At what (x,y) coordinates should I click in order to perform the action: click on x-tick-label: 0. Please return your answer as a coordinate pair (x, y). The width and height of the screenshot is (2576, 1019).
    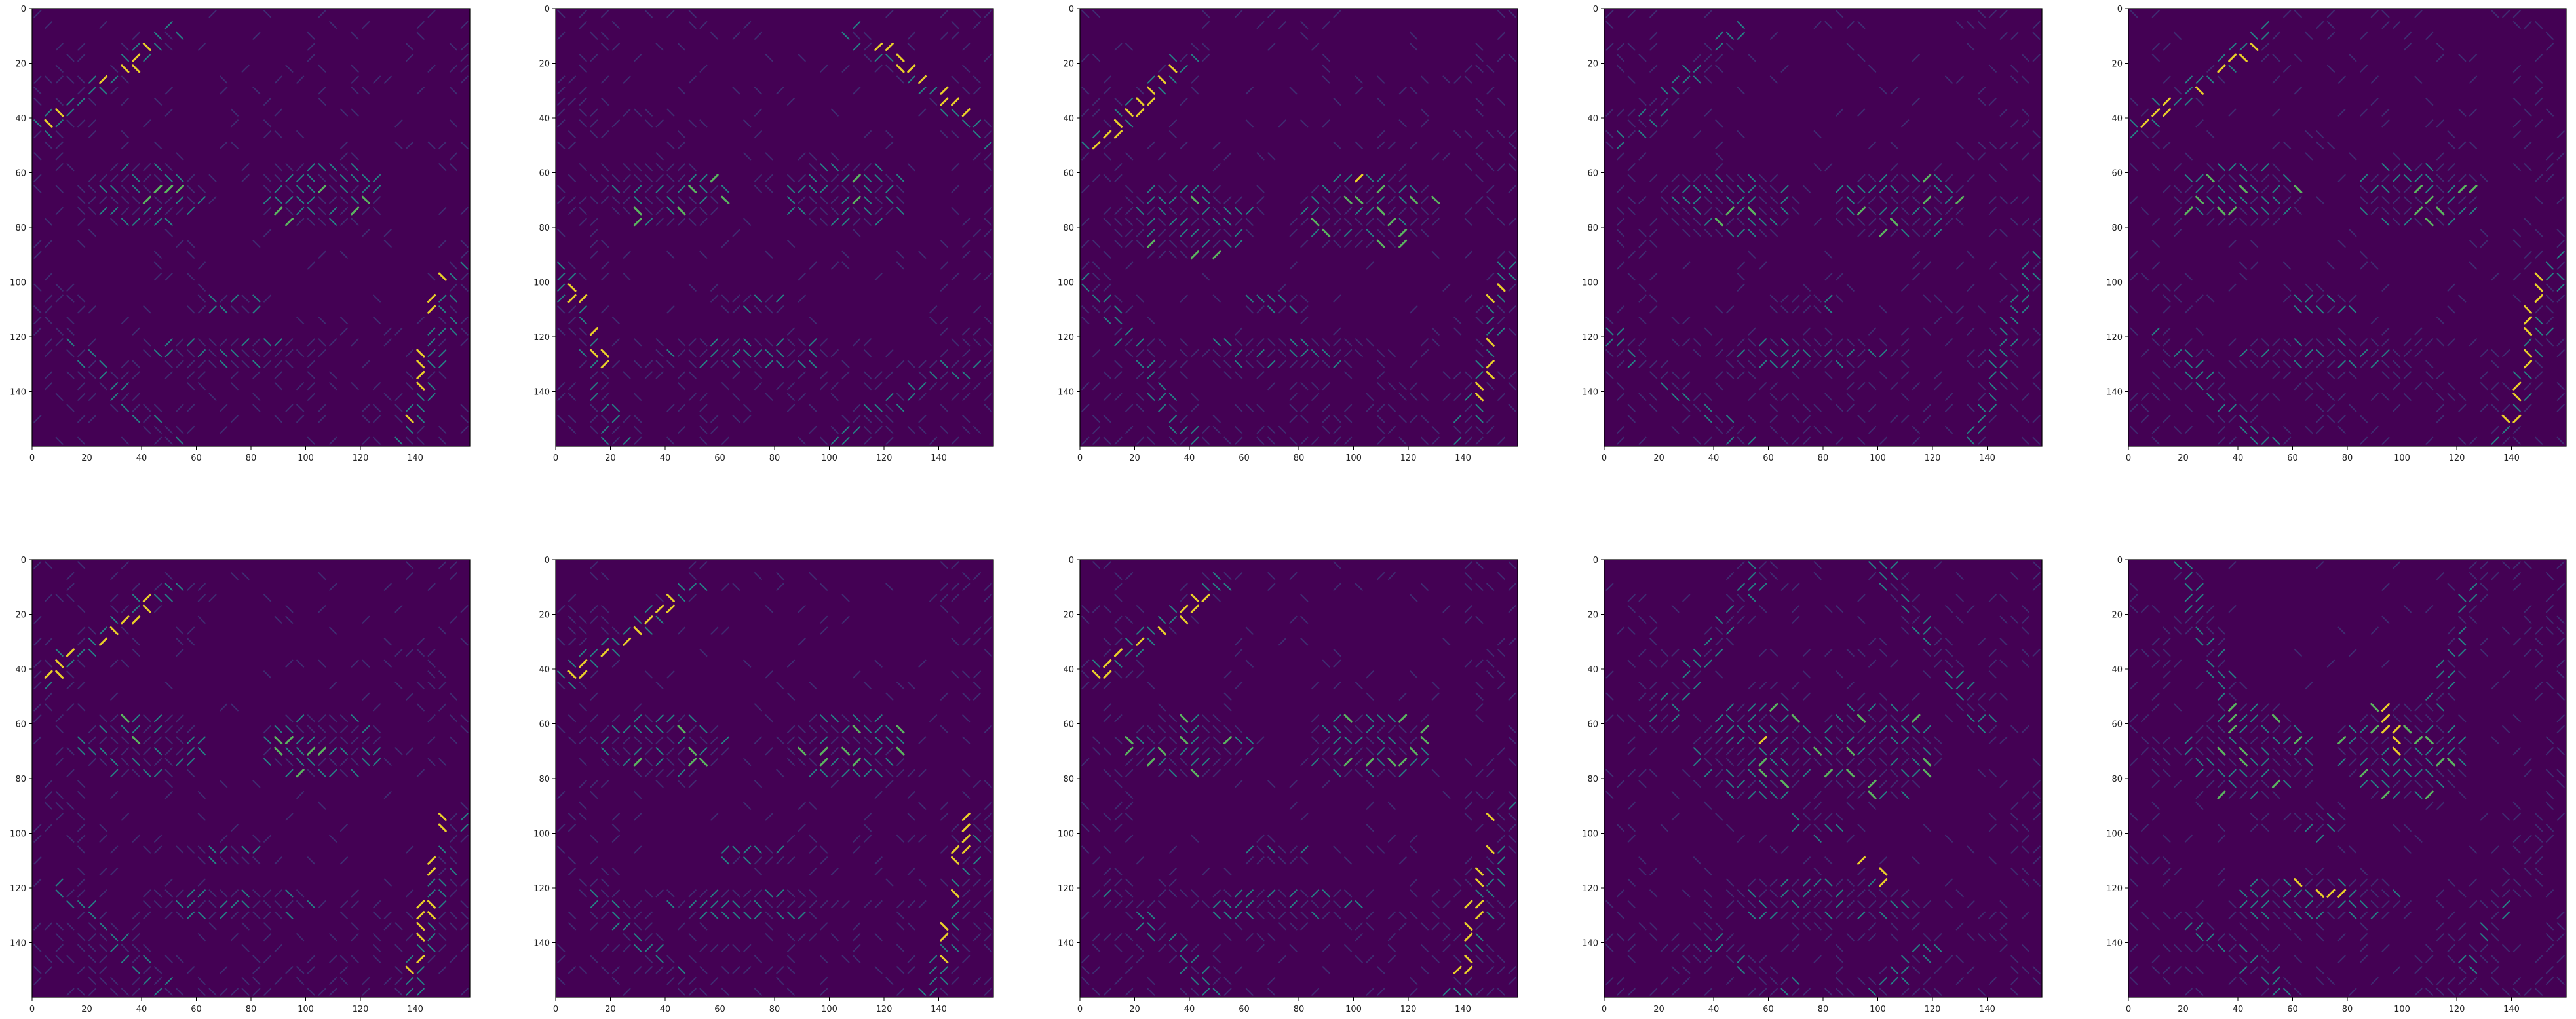
    Looking at the image, I should click on (32, 458).